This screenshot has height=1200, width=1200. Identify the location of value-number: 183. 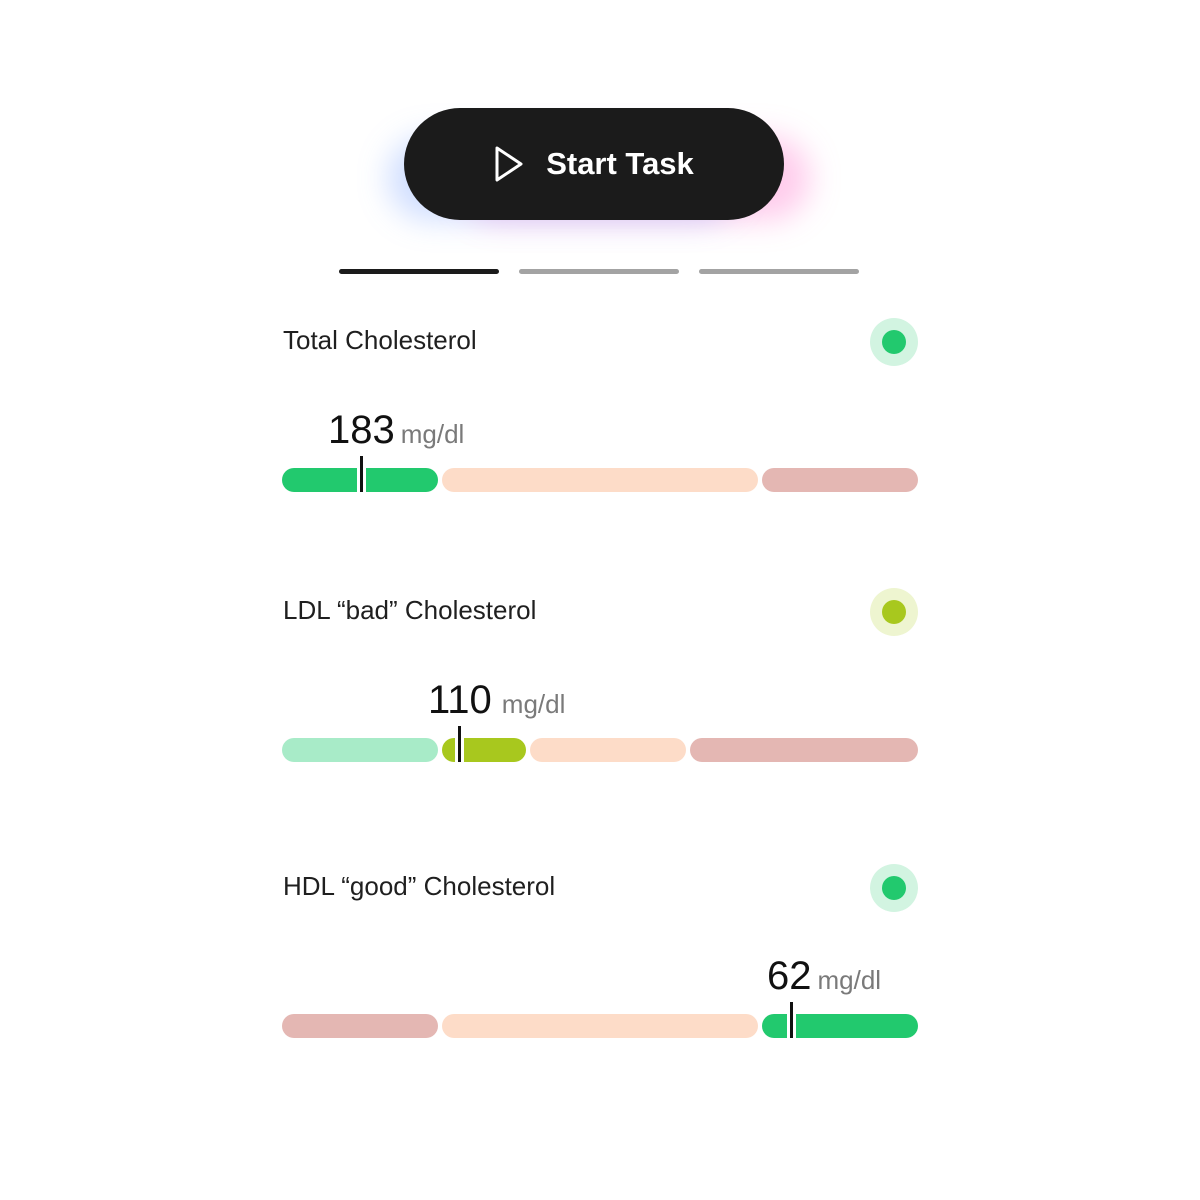
(361, 430).